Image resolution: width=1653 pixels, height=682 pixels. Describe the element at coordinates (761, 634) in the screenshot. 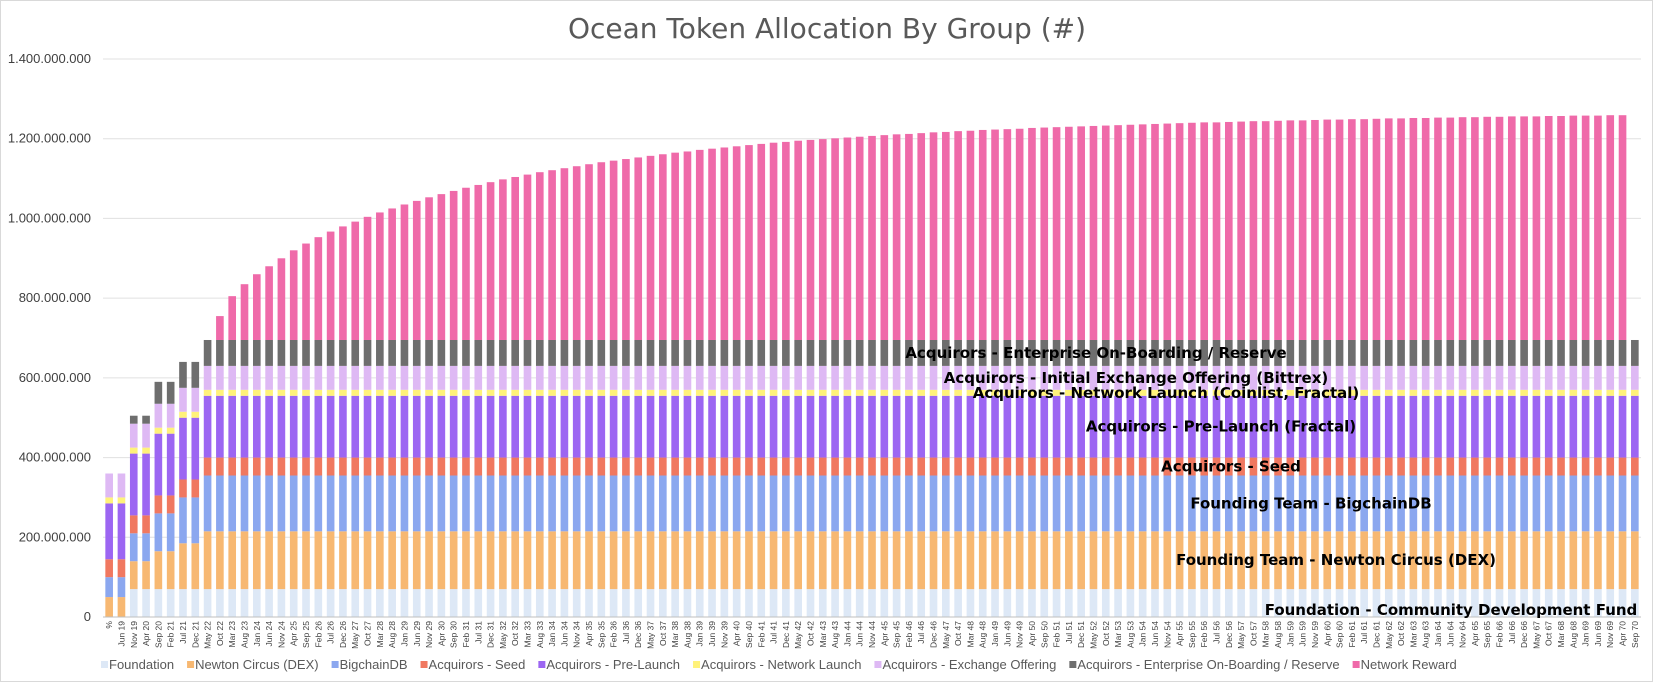

I see `x-tick-label: Feb 41` at that location.